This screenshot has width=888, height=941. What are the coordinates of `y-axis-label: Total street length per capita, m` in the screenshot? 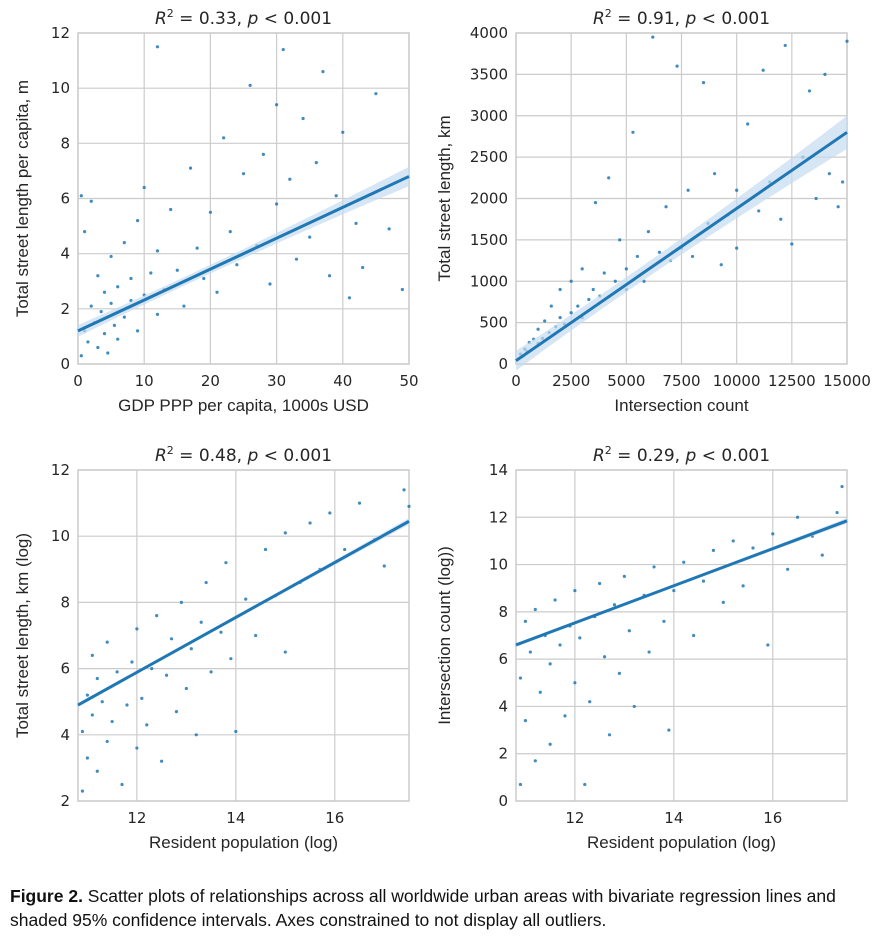 It's located at (22, 198).